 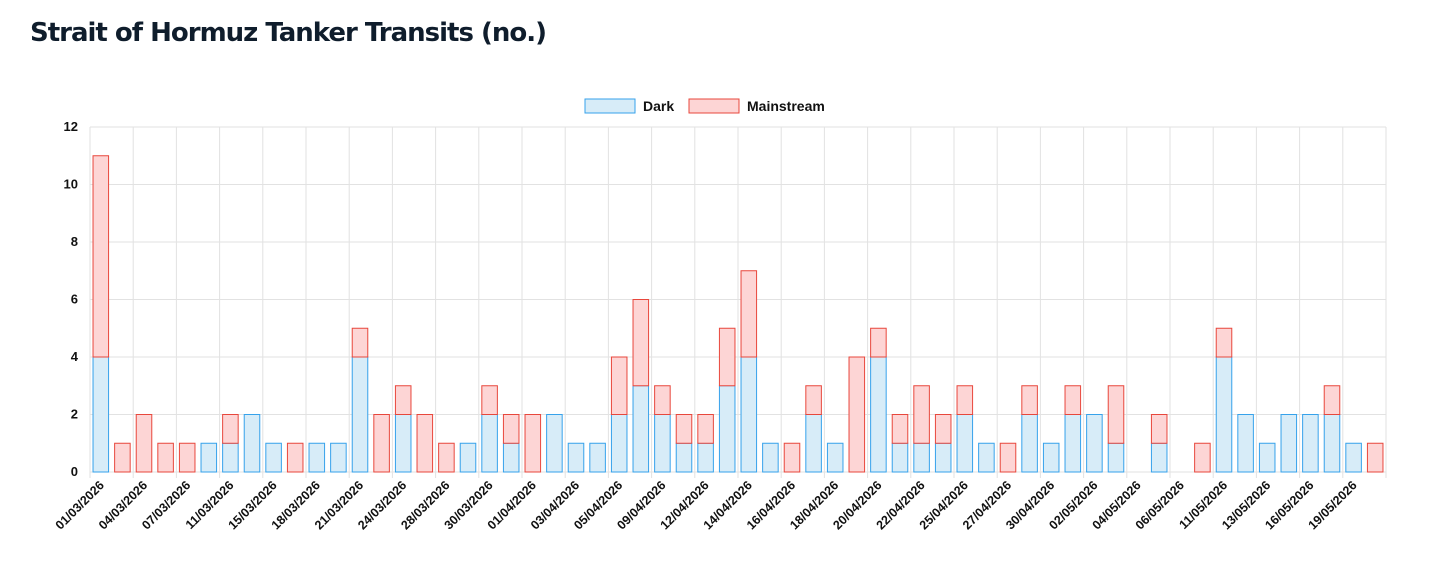 I want to click on legend-swatch-dark, so click(x=610, y=106).